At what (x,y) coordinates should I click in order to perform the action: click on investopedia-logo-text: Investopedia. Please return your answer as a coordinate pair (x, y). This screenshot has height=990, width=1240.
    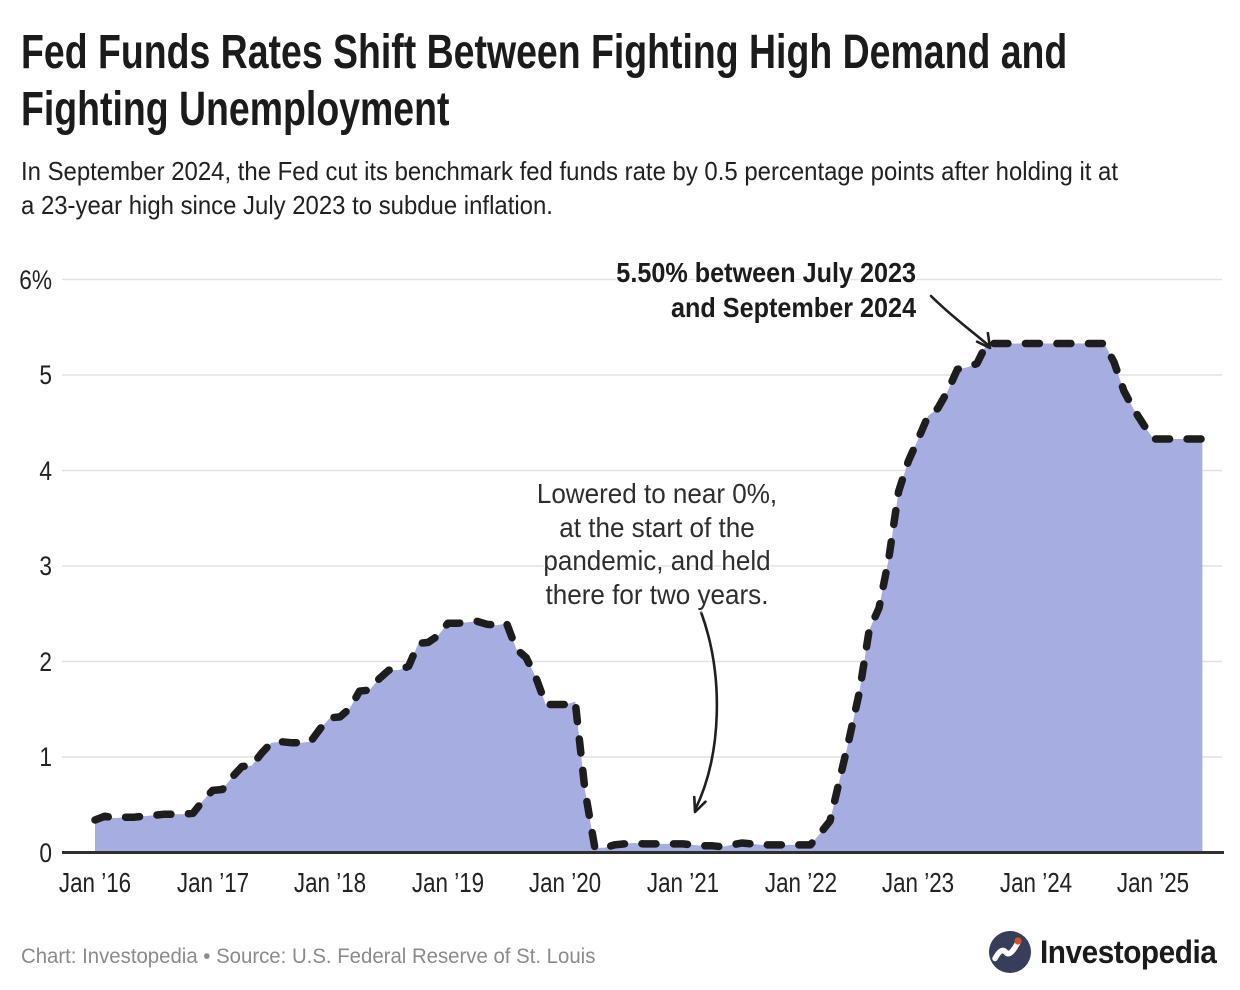
    Looking at the image, I should click on (1128, 952).